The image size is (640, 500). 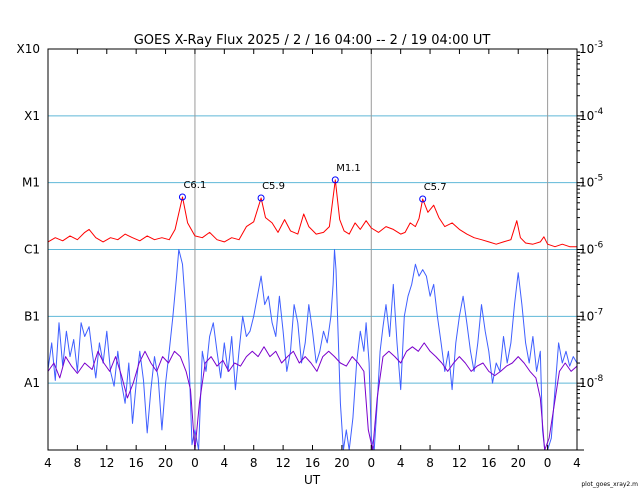 I want to click on left-axis-label-x10: X10, so click(x=29, y=49).